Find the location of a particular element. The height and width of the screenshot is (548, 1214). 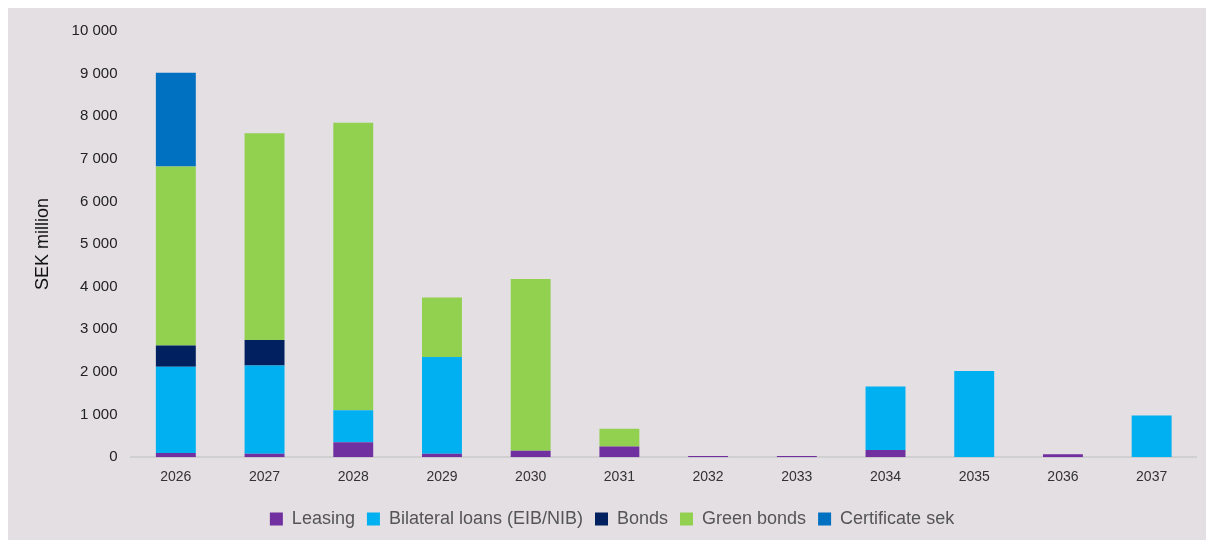

x-tick-label: 2026 is located at coordinates (176, 476).